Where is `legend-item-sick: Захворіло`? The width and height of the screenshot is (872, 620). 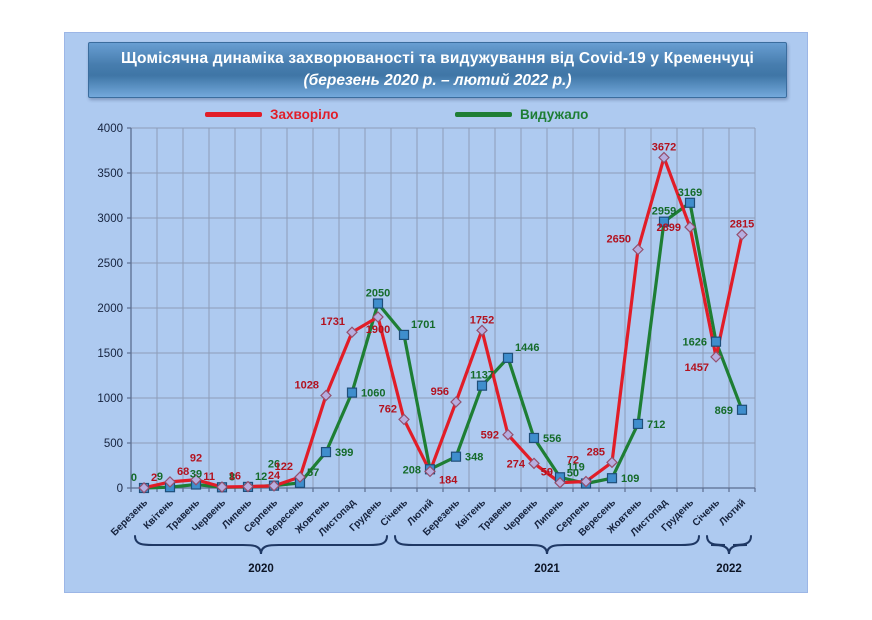
legend-item-sick: Захворіло is located at coordinates (271, 114).